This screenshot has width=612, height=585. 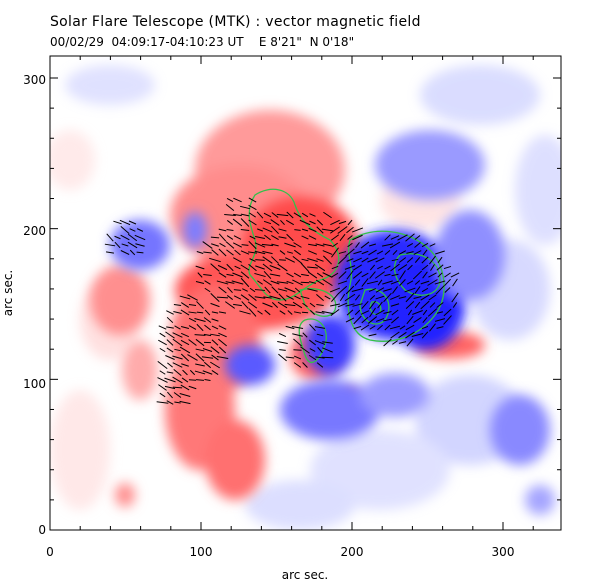 I want to click on y-tick-label: 200, so click(x=34, y=231).